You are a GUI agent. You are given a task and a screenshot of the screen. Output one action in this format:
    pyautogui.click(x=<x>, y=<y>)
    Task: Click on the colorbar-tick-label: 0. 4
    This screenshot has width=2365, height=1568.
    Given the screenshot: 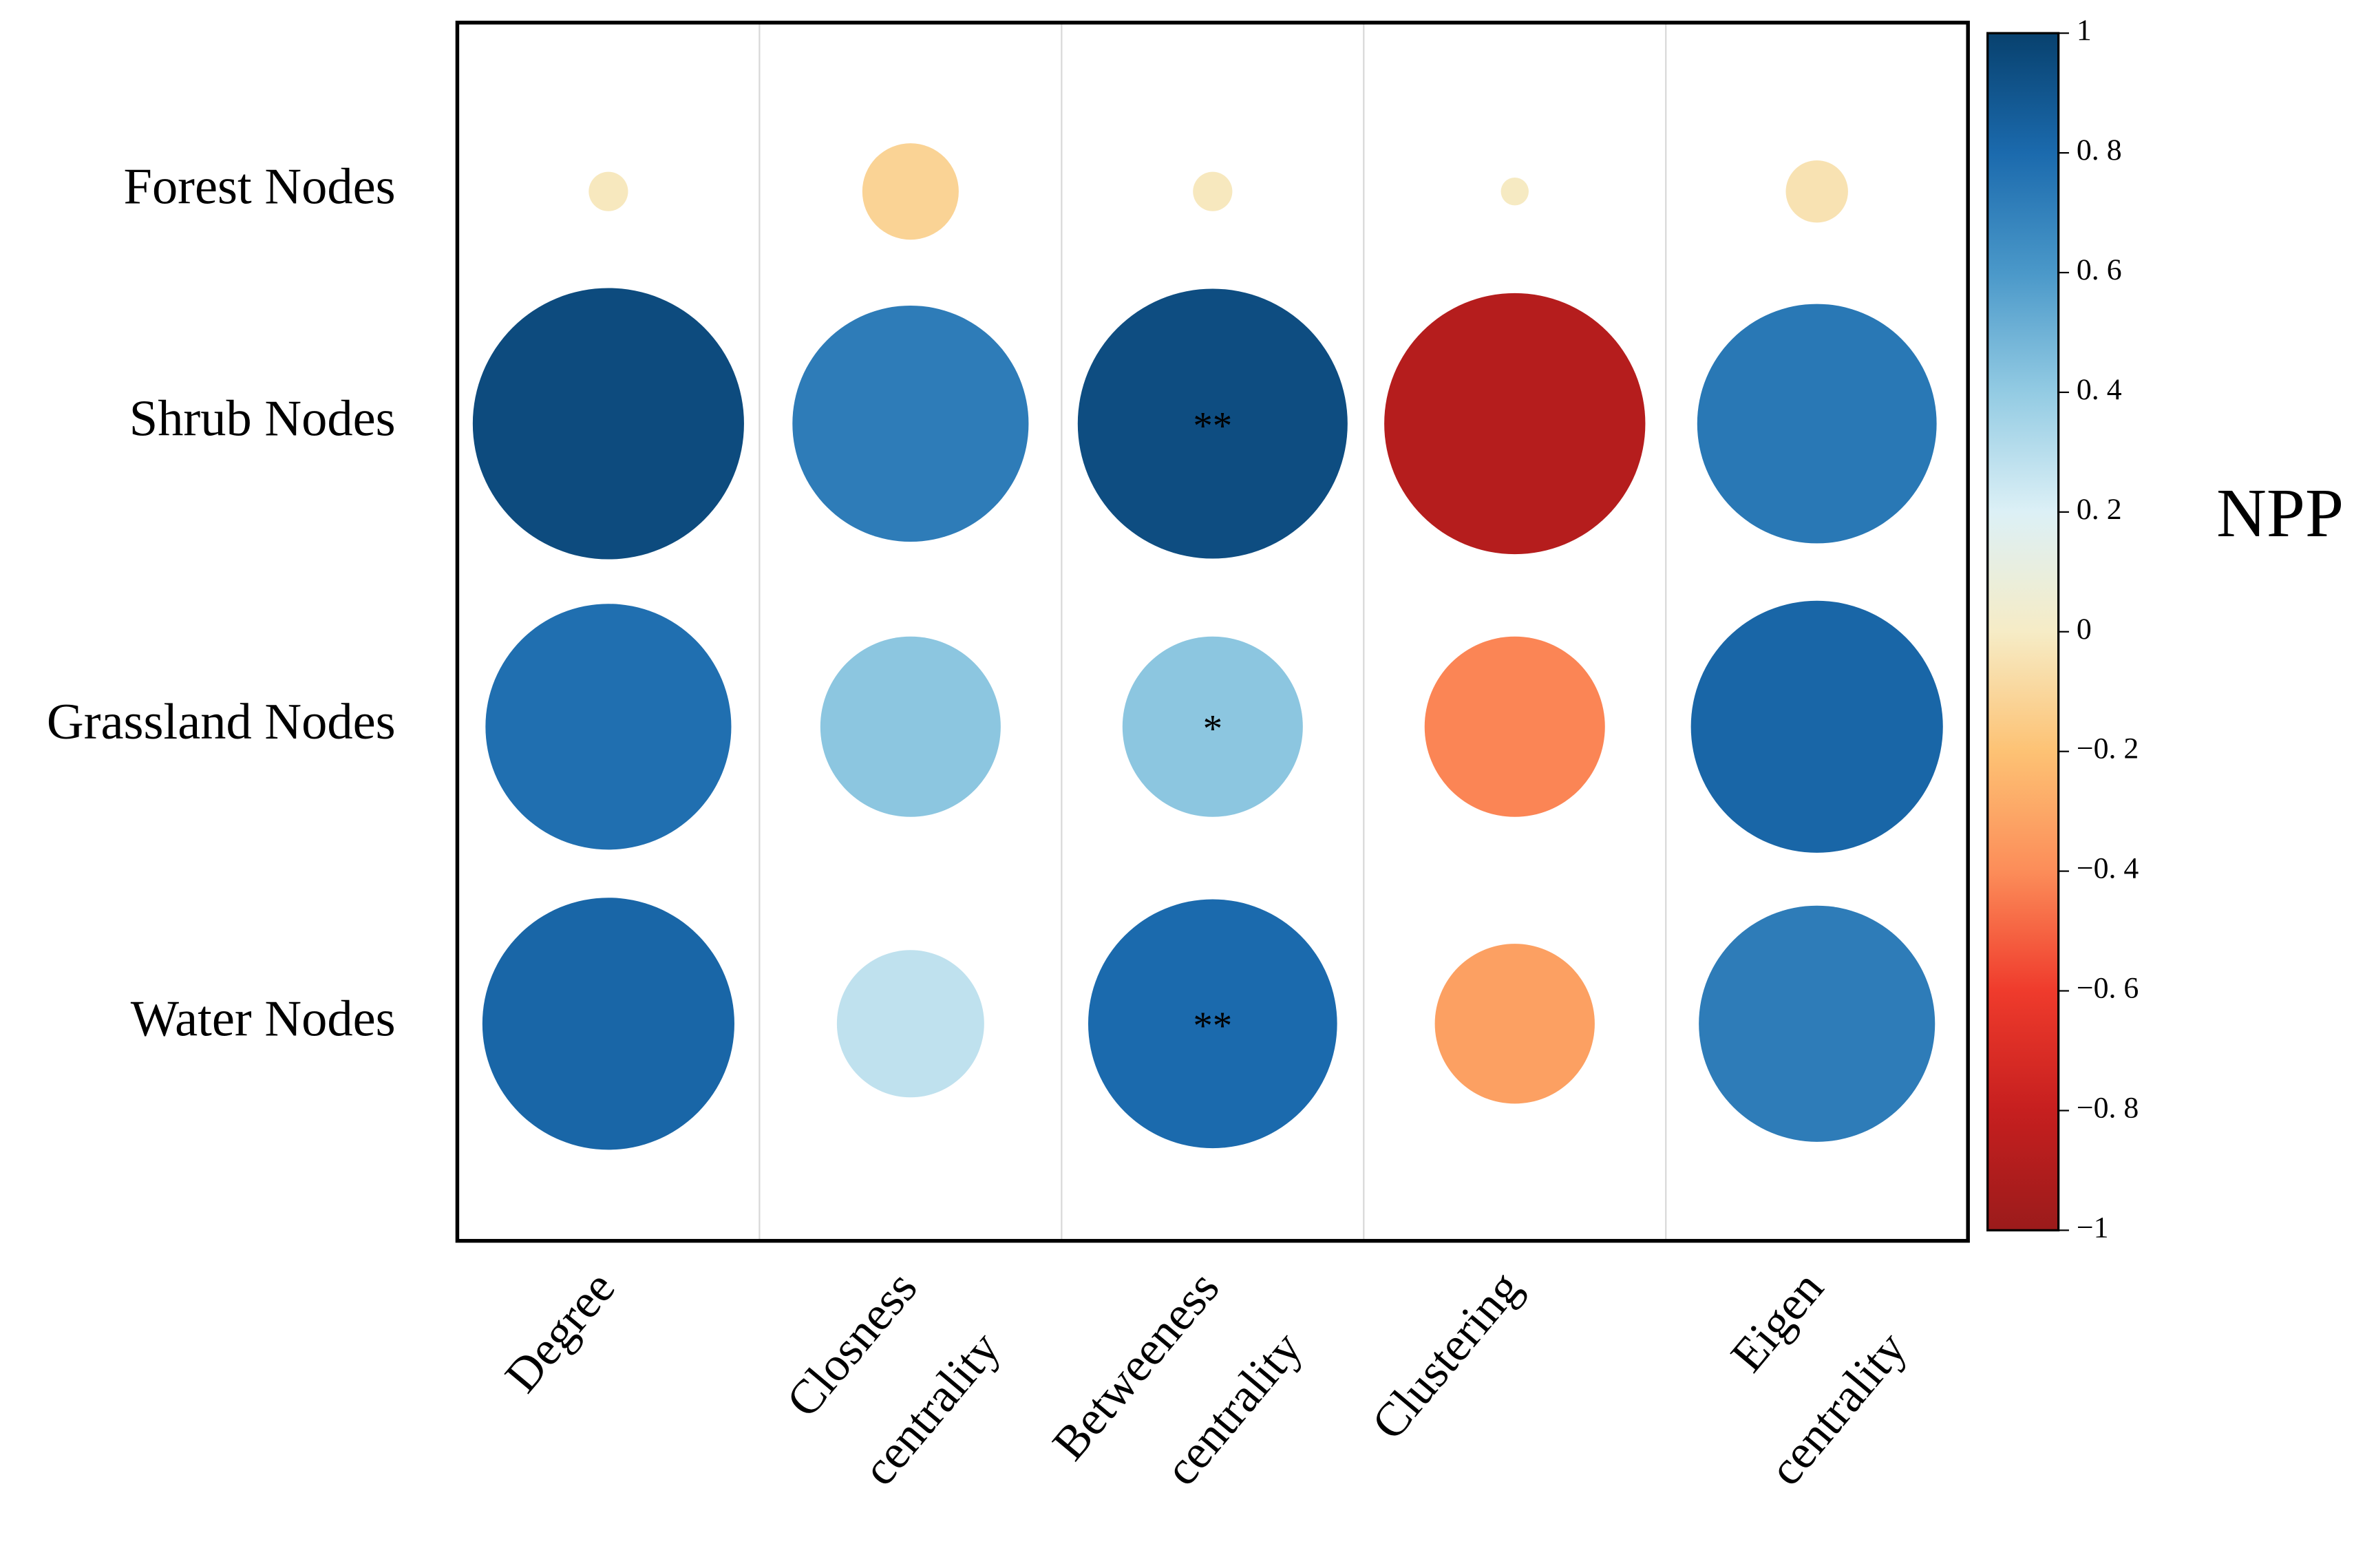 What is the action you would take?
    pyautogui.click(x=2099, y=389)
    